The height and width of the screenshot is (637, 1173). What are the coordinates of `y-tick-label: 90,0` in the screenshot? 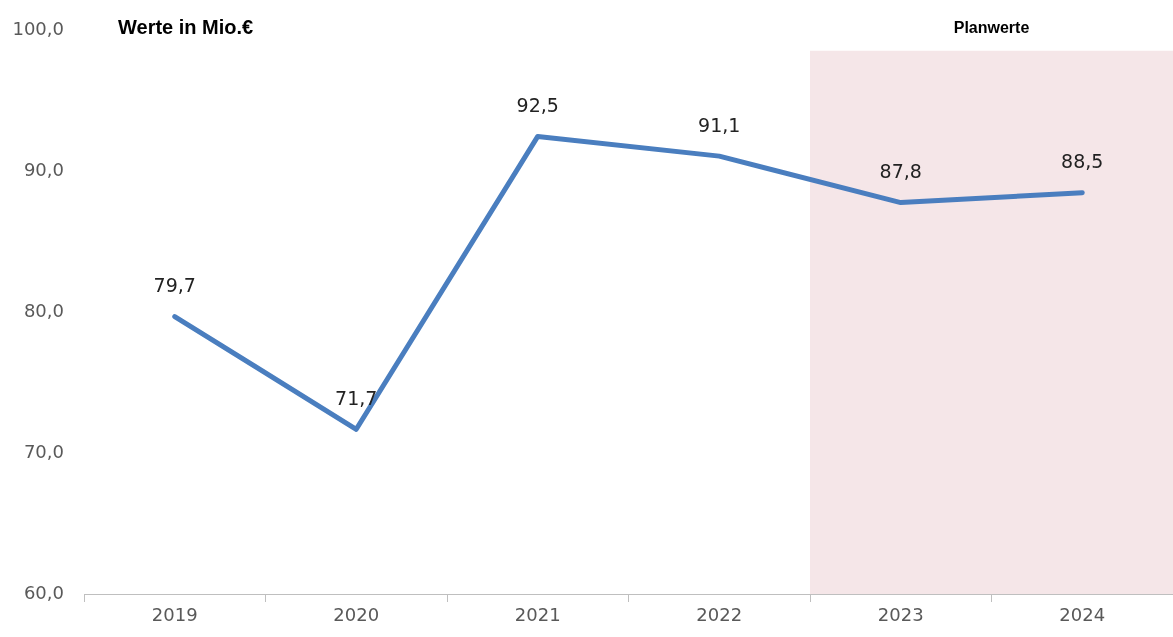 It's located at (43, 170).